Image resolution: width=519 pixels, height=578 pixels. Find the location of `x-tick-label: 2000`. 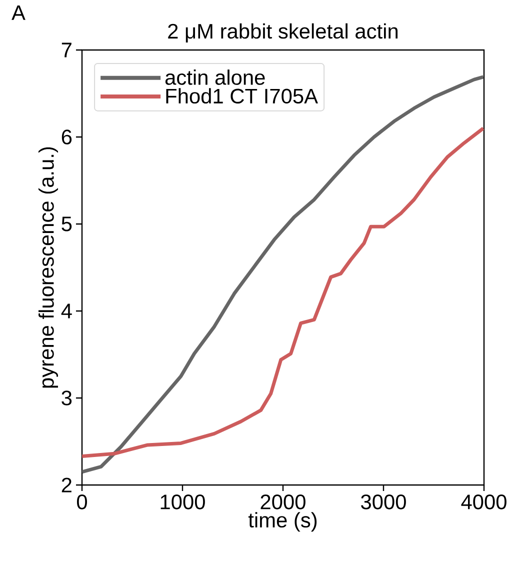

x-tick-label: 2000 is located at coordinates (283, 502).